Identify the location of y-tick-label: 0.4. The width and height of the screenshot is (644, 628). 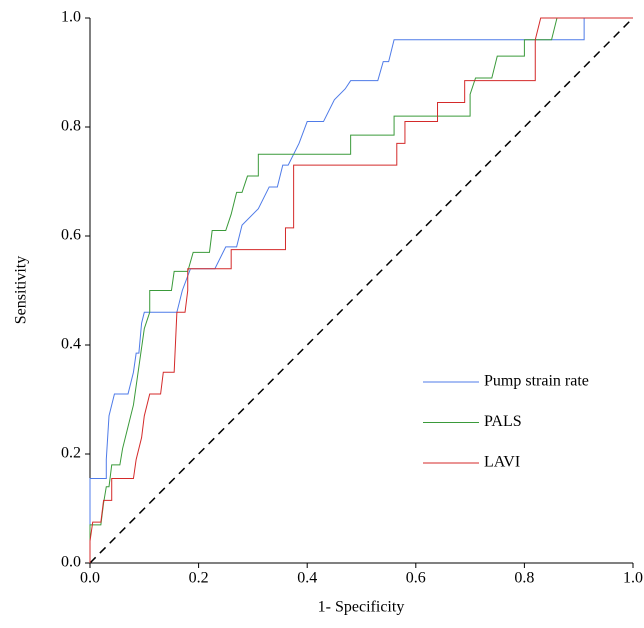
(71, 344).